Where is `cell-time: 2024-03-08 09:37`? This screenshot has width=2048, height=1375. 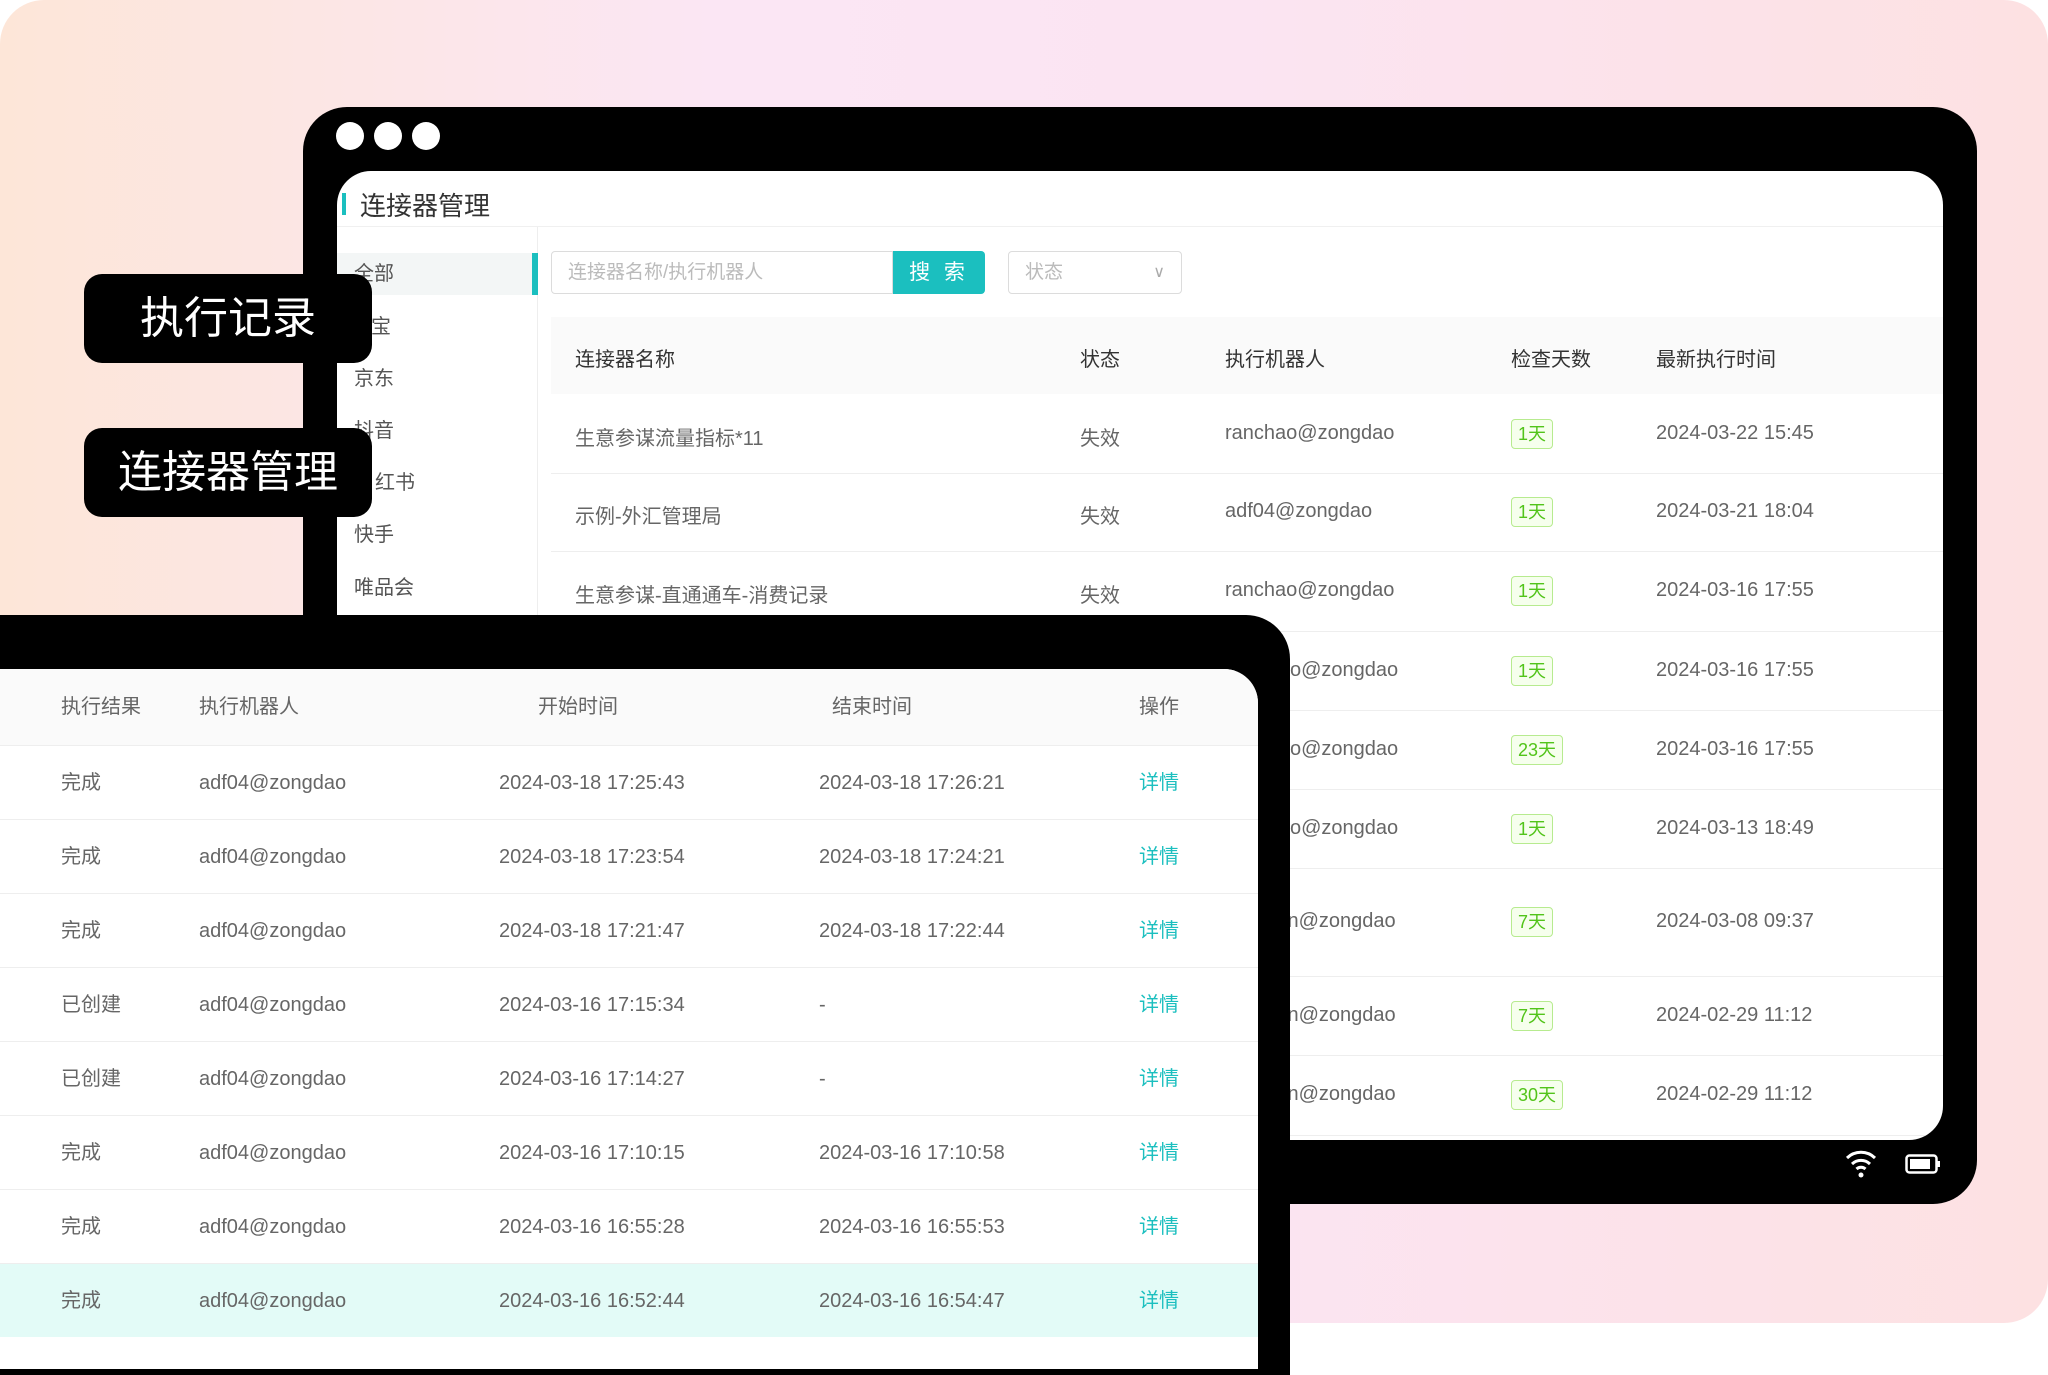
cell-time: 2024-03-08 09:37 is located at coordinates (1735, 921).